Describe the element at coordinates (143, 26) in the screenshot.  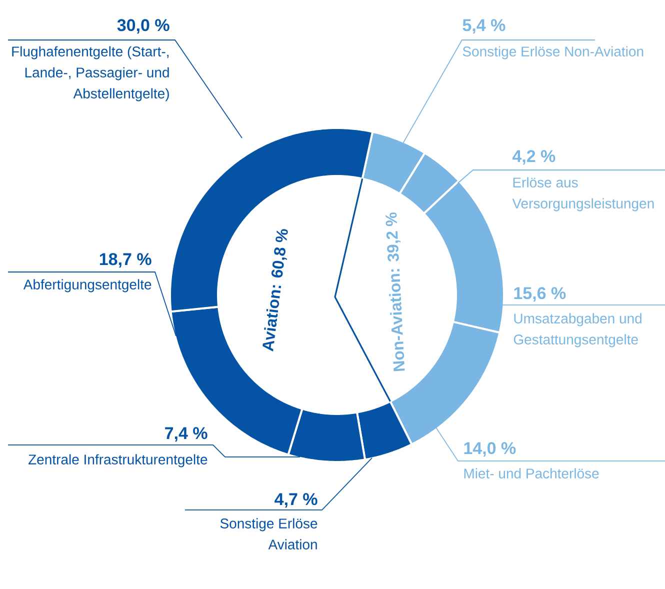
I see `data-label: 30,0 %` at that location.